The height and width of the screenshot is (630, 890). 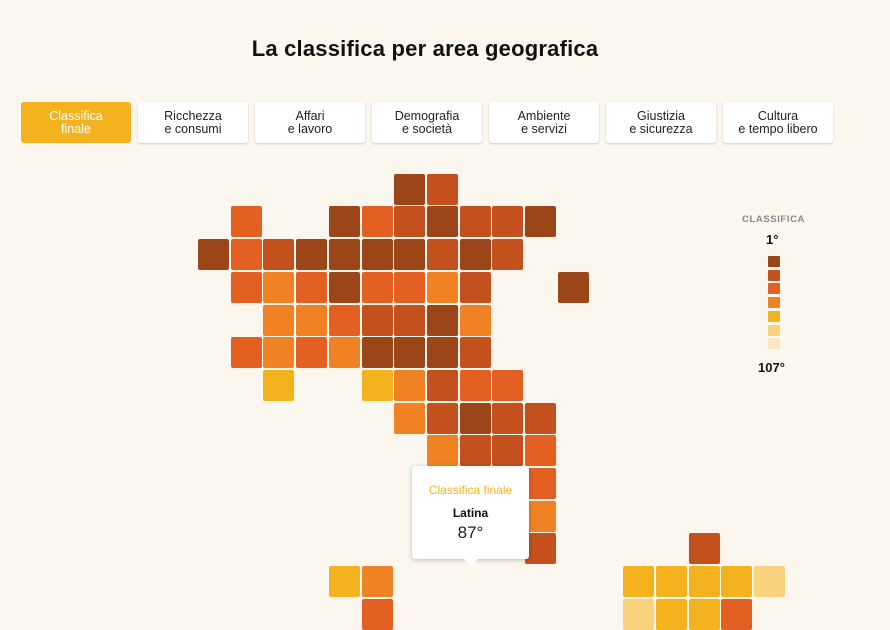 I want to click on tab-ambiente-servizi: Ambiente e servizi, so click(x=544, y=122).